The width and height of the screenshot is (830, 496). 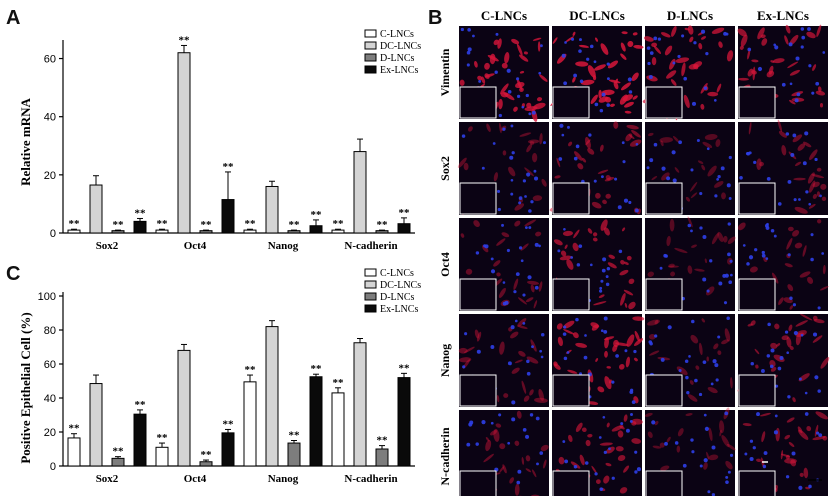 What do you see at coordinates (399, 70) in the screenshot?
I see `legend-label: Ex-LNCs` at bounding box center [399, 70].